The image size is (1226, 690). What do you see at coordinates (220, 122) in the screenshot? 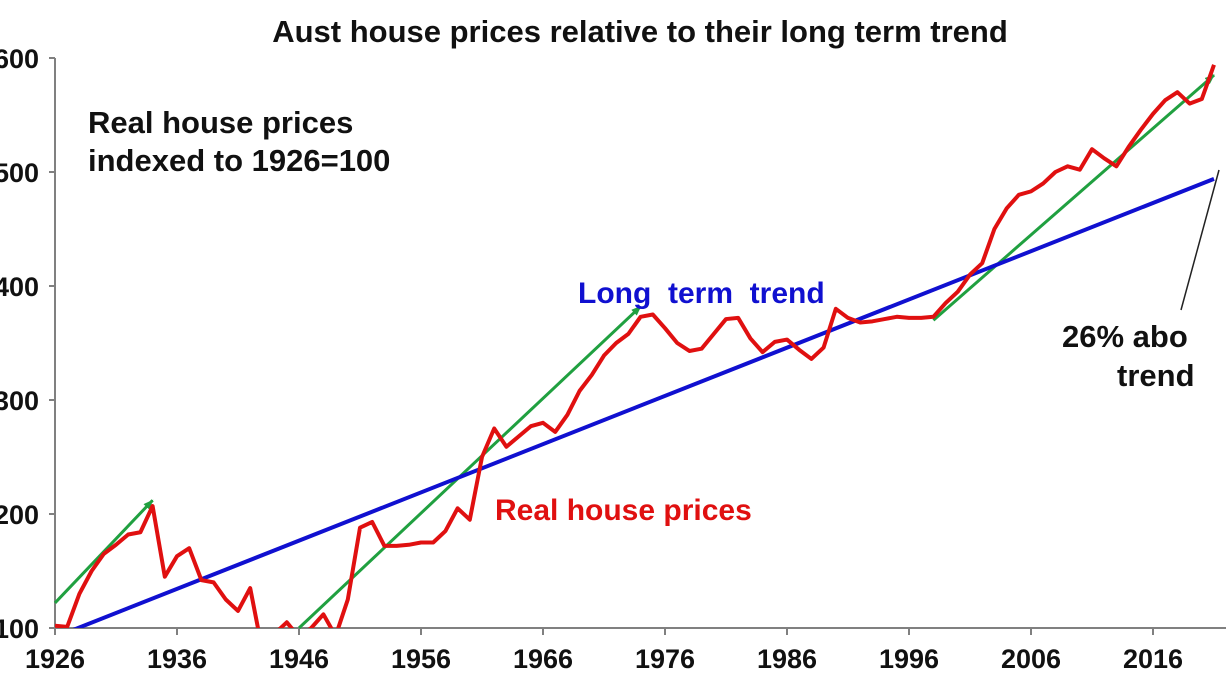
I see `note-line-1: Real house prices` at bounding box center [220, 122].